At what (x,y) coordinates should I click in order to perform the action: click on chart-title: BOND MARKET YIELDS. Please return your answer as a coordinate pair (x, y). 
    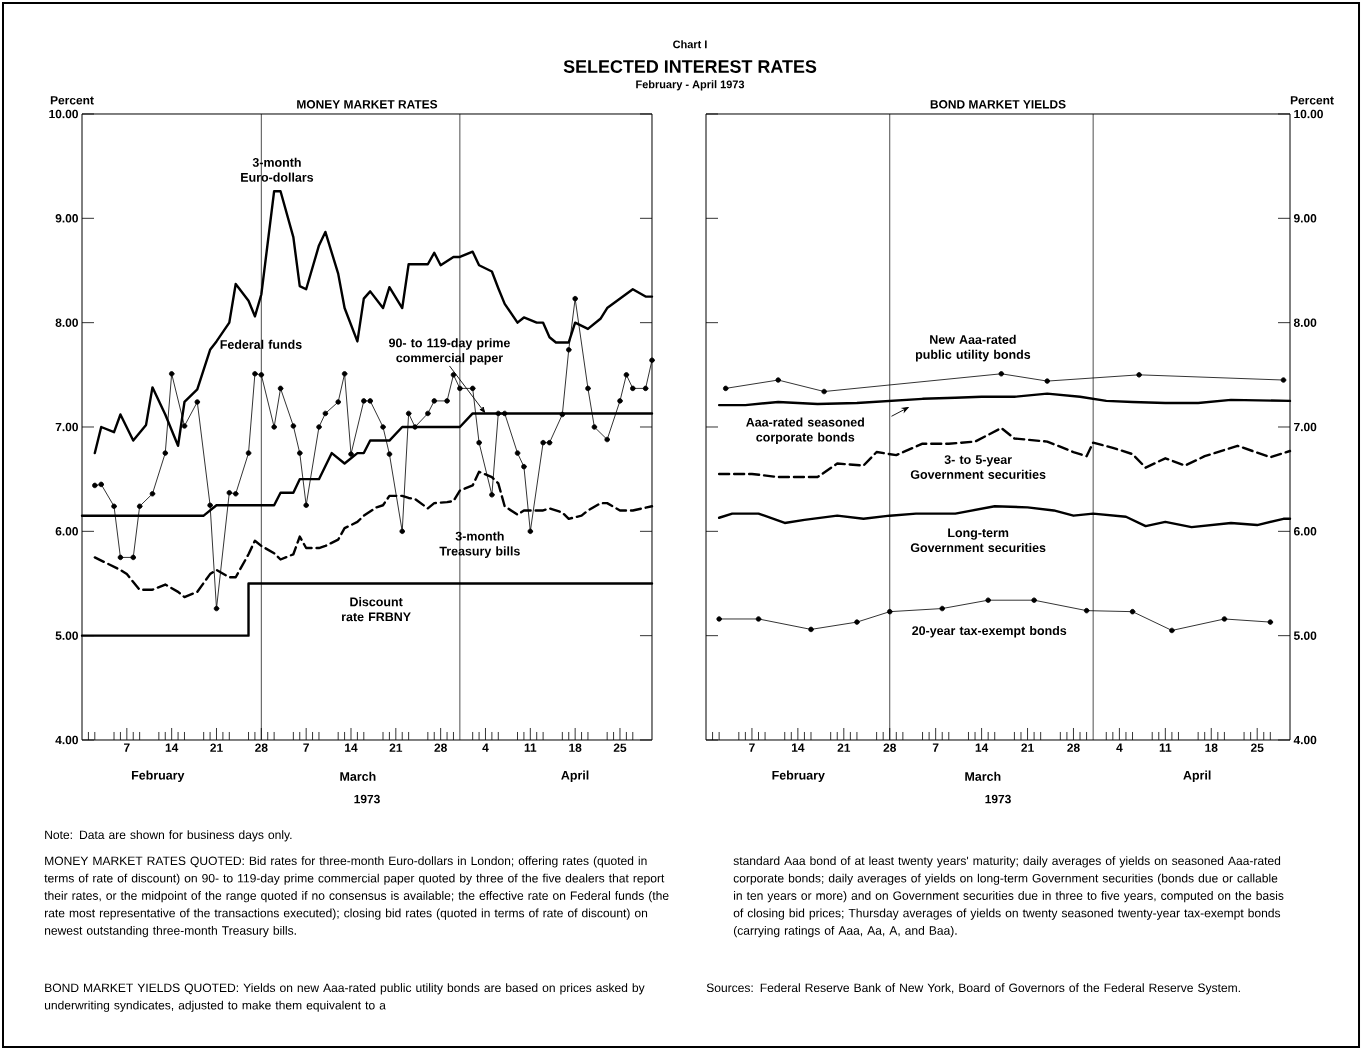
    Looking at the image, I should click on (998, 104).